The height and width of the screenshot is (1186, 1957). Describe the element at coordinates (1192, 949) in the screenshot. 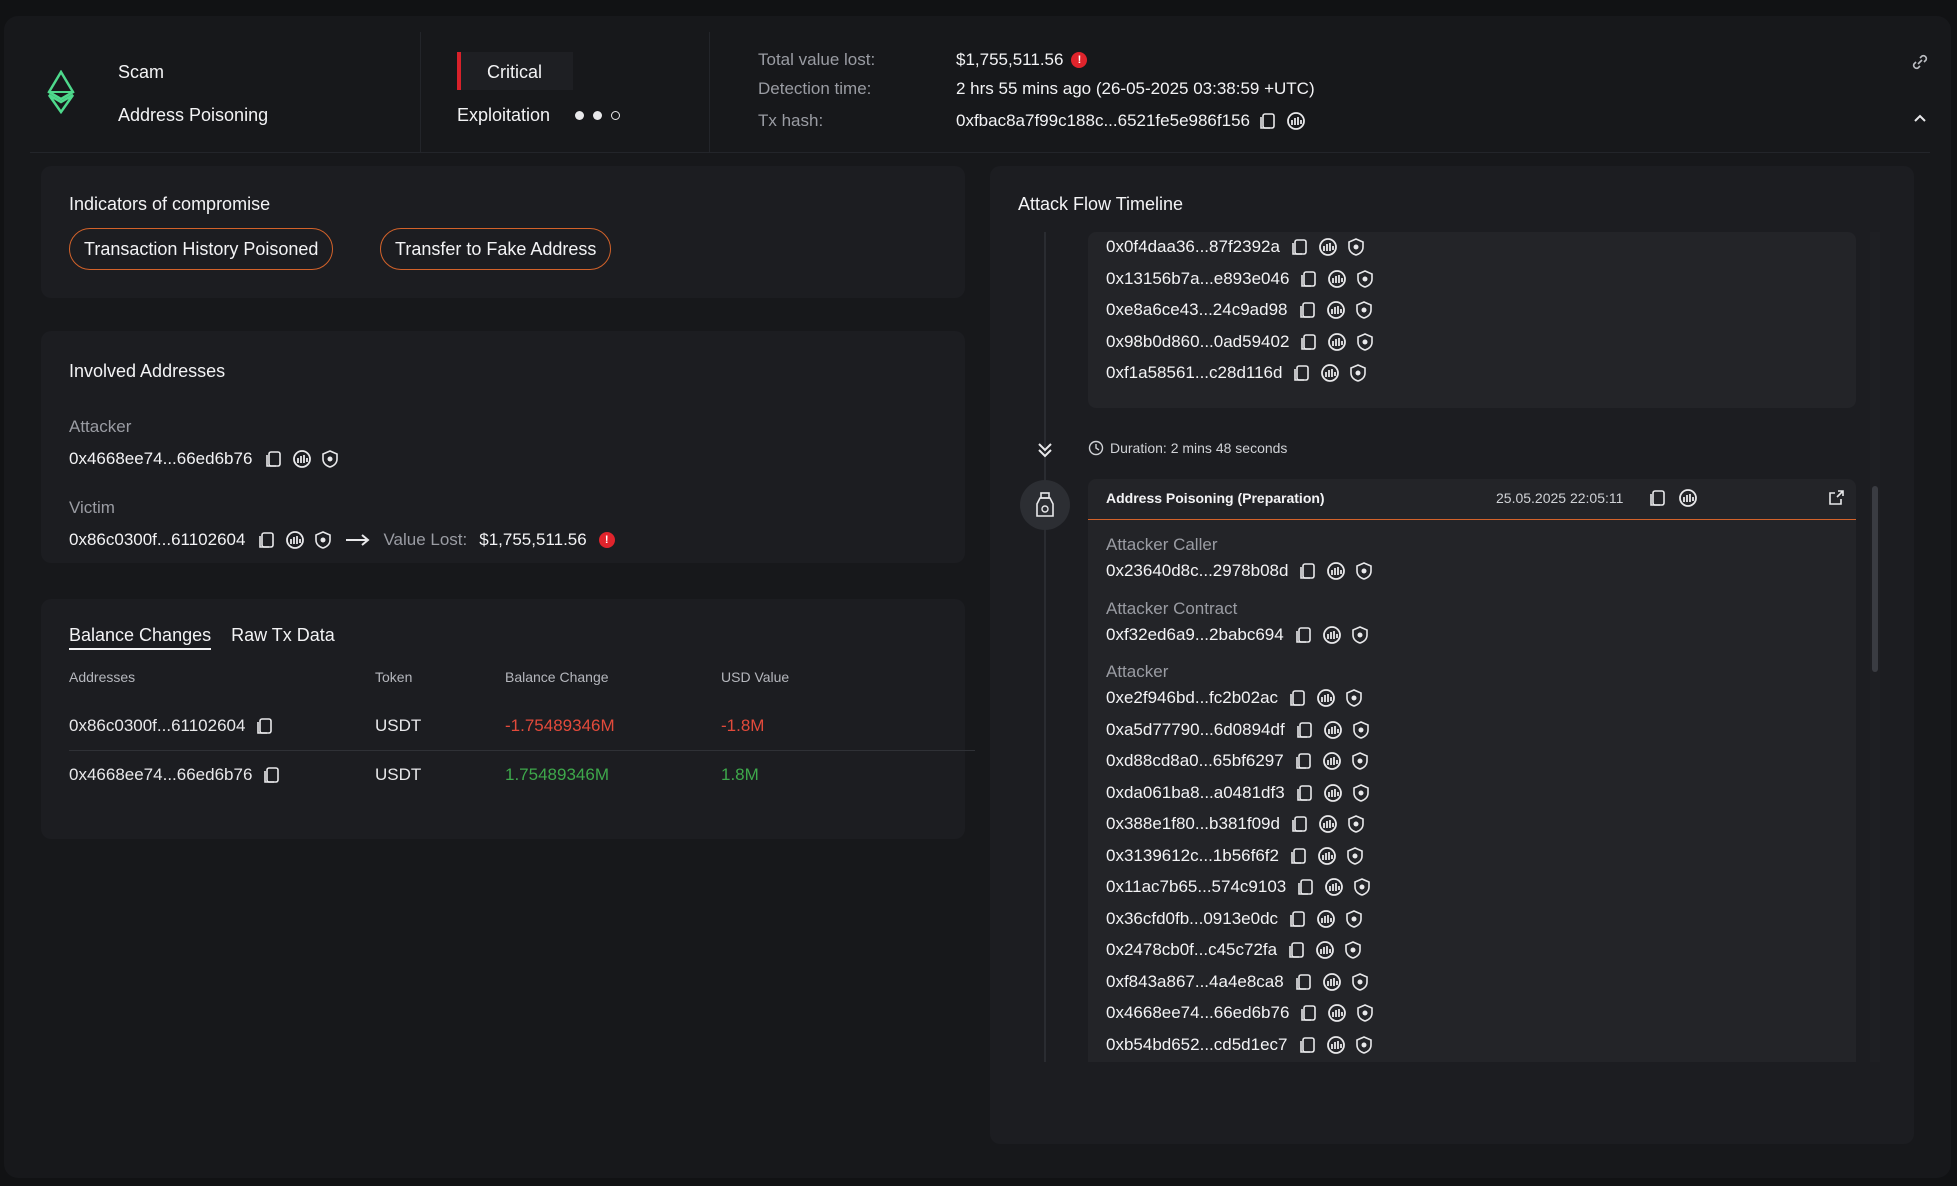

I see `timeline-address: 0x2478cb0f...c45c72fa` at that location.